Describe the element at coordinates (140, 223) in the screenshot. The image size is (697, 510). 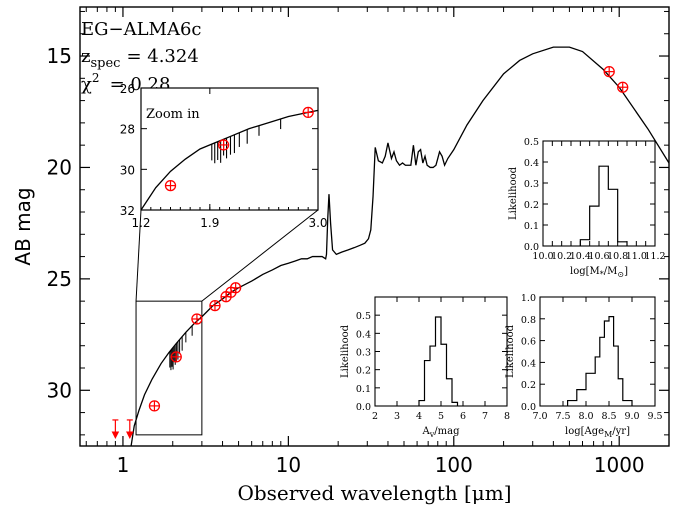
I see `zoom-x-tick-label: 1.2` at that location.